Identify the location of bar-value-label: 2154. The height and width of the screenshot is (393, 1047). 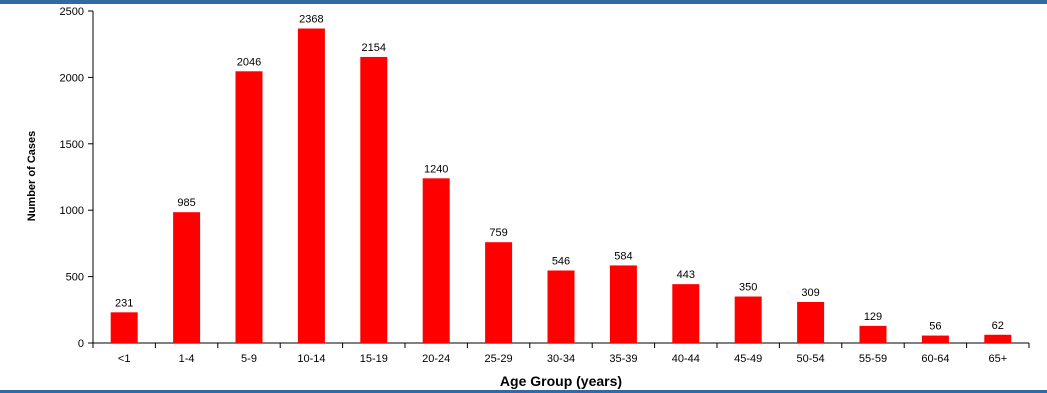
(374, 48).